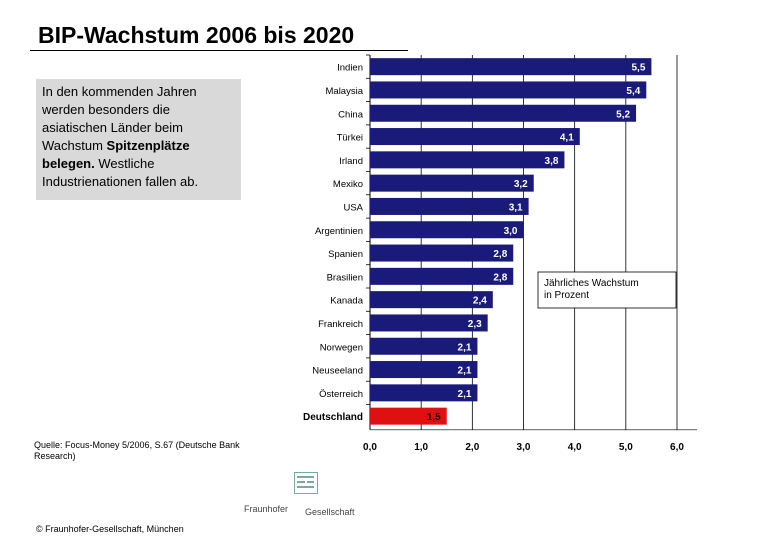  Describe the element at coordinates (116, 154) in the screenshot. I see `intro-highlight: Spitzenplätze belegen.` at that location.